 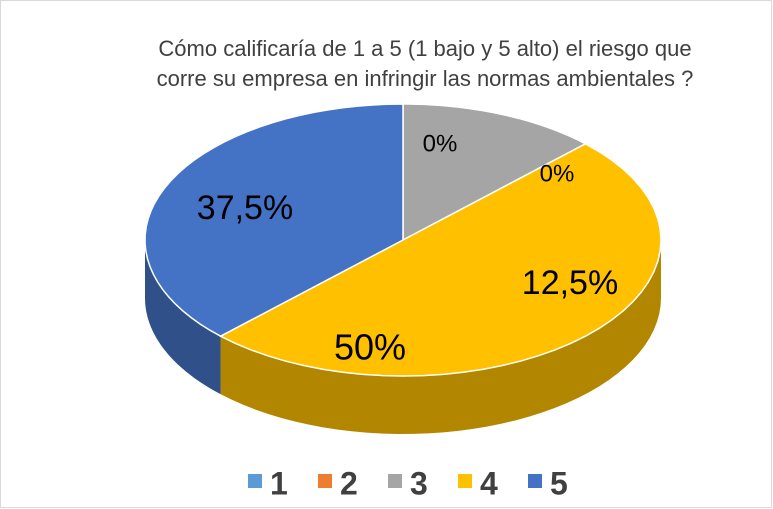 What do you see at coordinates (559, 483) in the screenshot?
I see `legend-label: 5` at bounding box center [559, 483].